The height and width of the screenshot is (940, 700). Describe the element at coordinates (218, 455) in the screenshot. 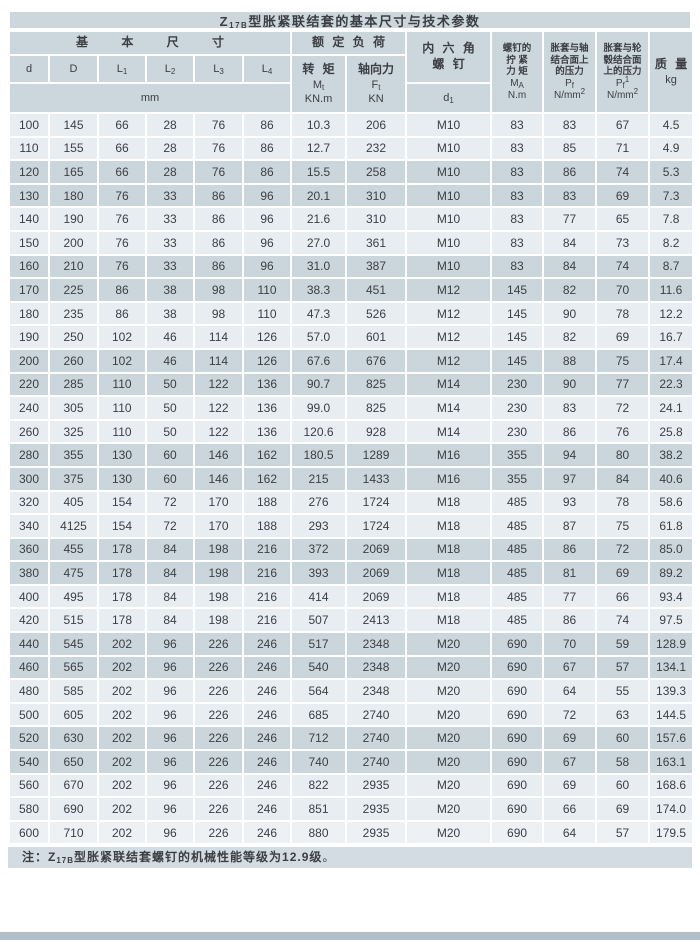

I see `cell-L3: 146` at that location.